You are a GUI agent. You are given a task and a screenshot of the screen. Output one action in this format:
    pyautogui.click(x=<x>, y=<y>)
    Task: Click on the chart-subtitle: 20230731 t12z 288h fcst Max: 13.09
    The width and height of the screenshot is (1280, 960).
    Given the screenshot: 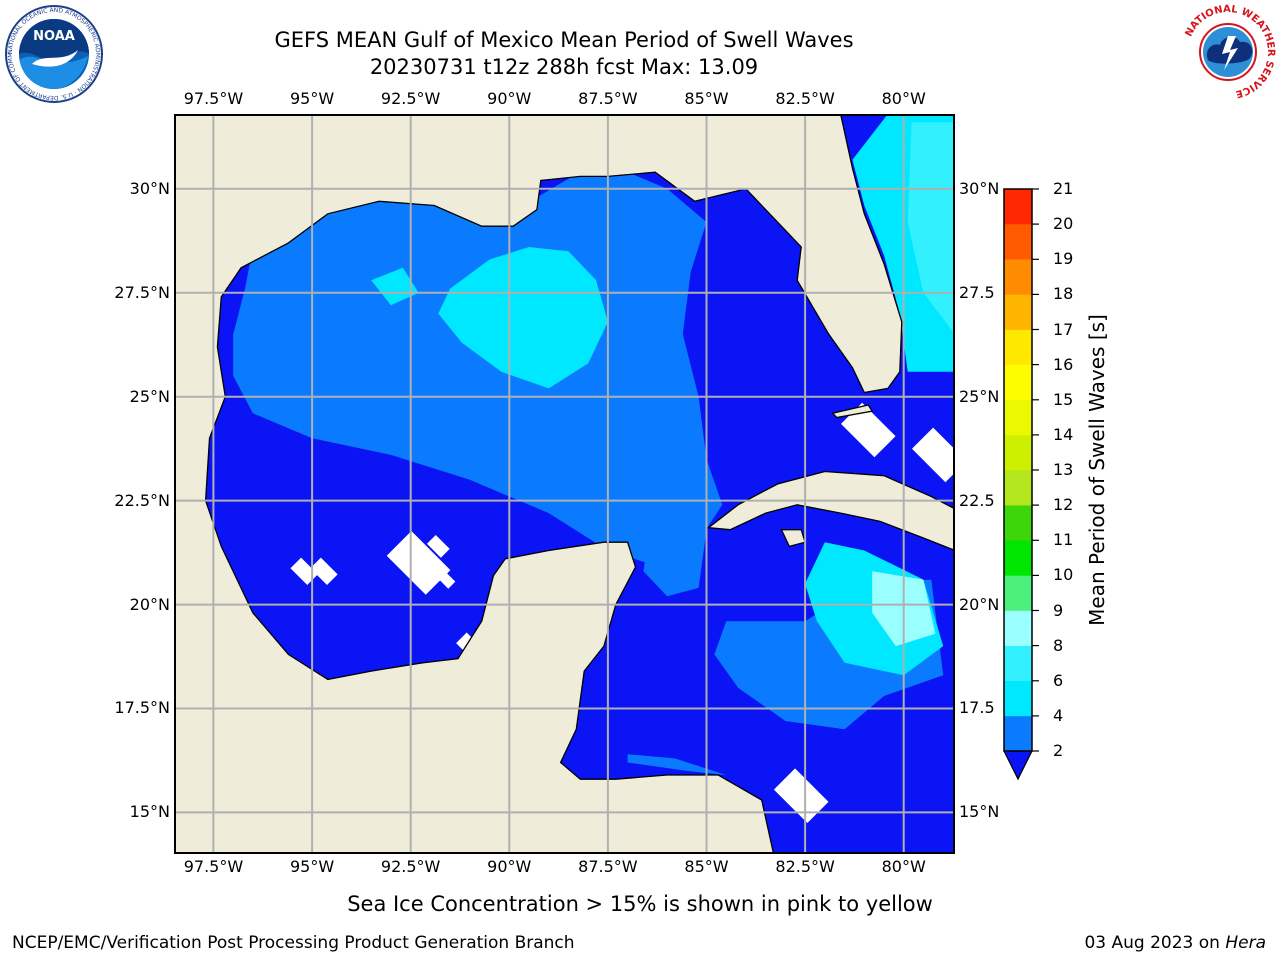 What is the action you would take?
    pyautogui.click(x=564, y=67)
    